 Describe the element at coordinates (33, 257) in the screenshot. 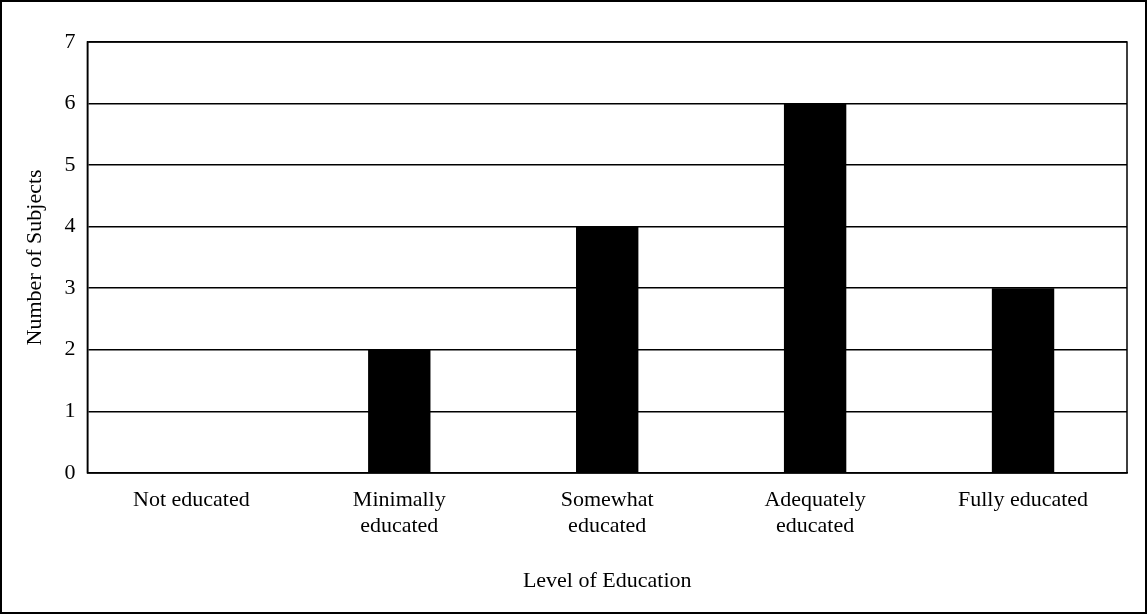

I see `y-axis-title: Number of Subjects` at that location.